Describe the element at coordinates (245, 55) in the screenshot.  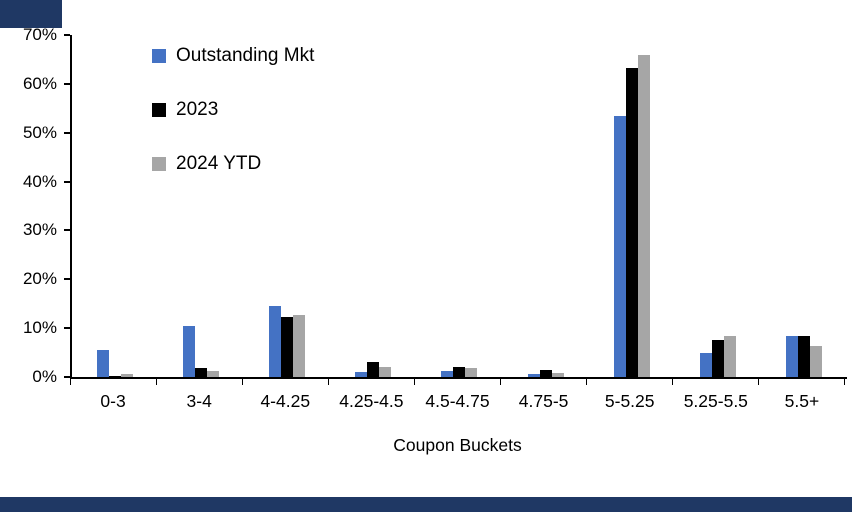
I see `legend-label: Outstanding Mkt` at that location.